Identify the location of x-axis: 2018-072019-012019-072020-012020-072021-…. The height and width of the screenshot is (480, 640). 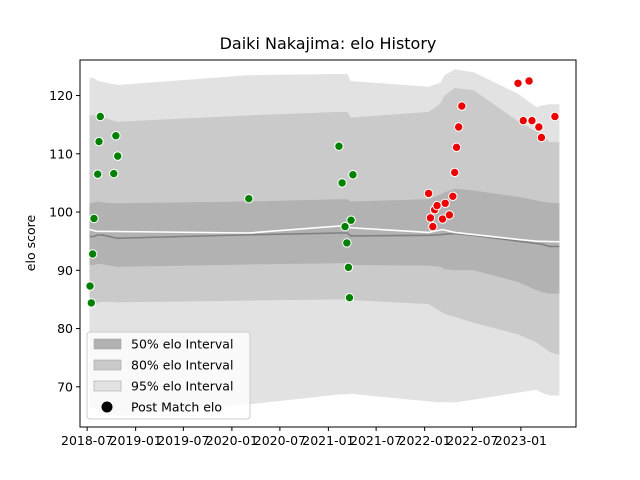
(304, 437).